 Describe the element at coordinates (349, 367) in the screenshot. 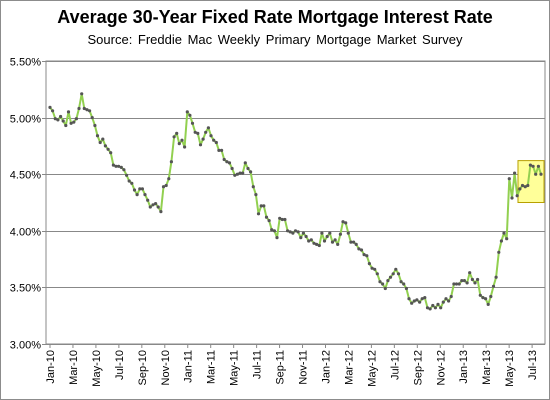

I see `x-tick-label: Mar-12` at that location.